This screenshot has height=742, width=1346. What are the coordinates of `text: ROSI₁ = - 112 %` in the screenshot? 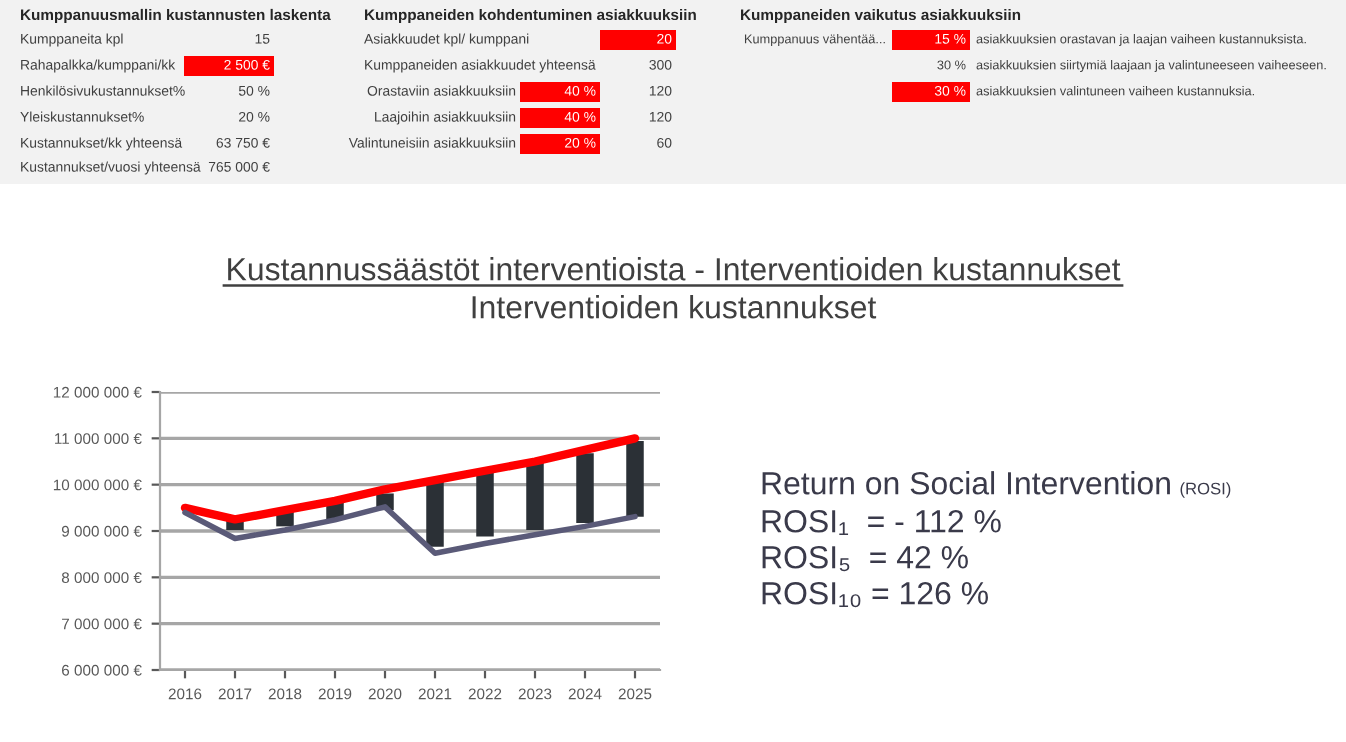 It's located at (881, 522).